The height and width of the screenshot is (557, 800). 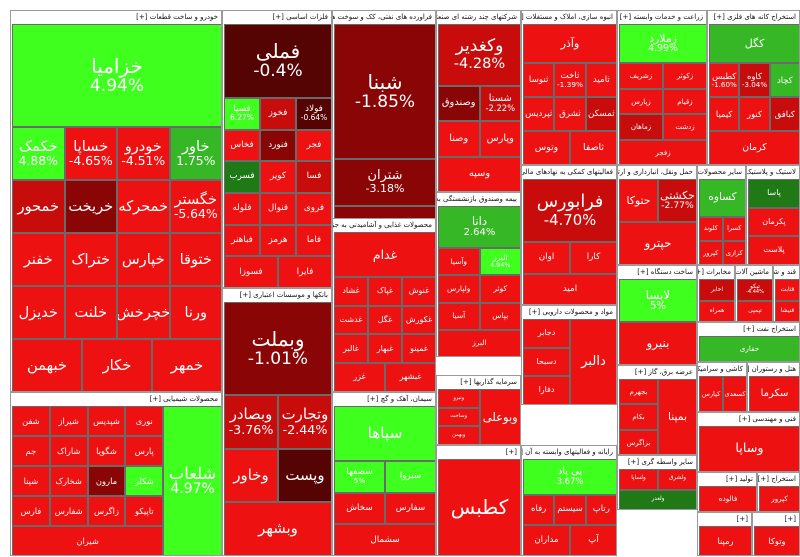 I want to click on stock-tile: غنوش, so click(x=418, y=291).